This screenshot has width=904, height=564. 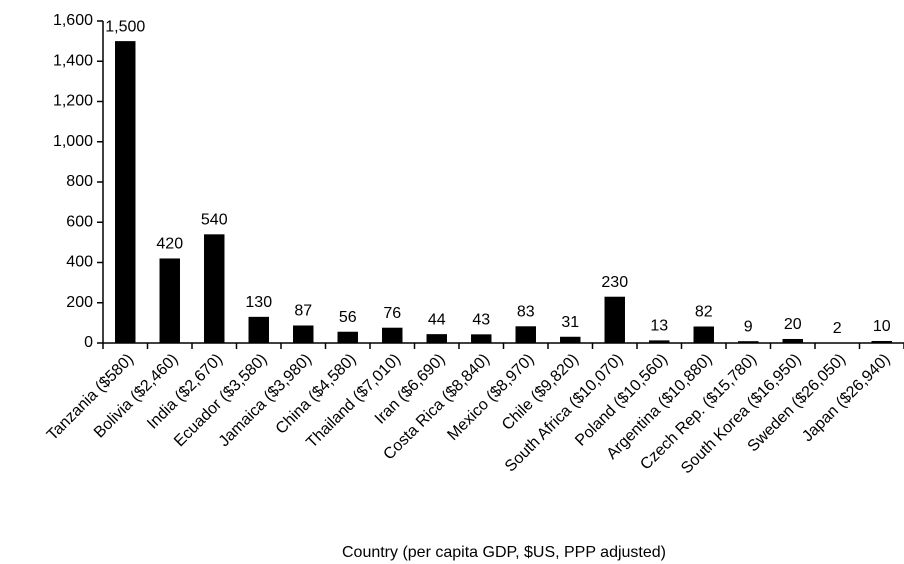 I want to click on data-label: 1,500, so click(x=125, y=26).